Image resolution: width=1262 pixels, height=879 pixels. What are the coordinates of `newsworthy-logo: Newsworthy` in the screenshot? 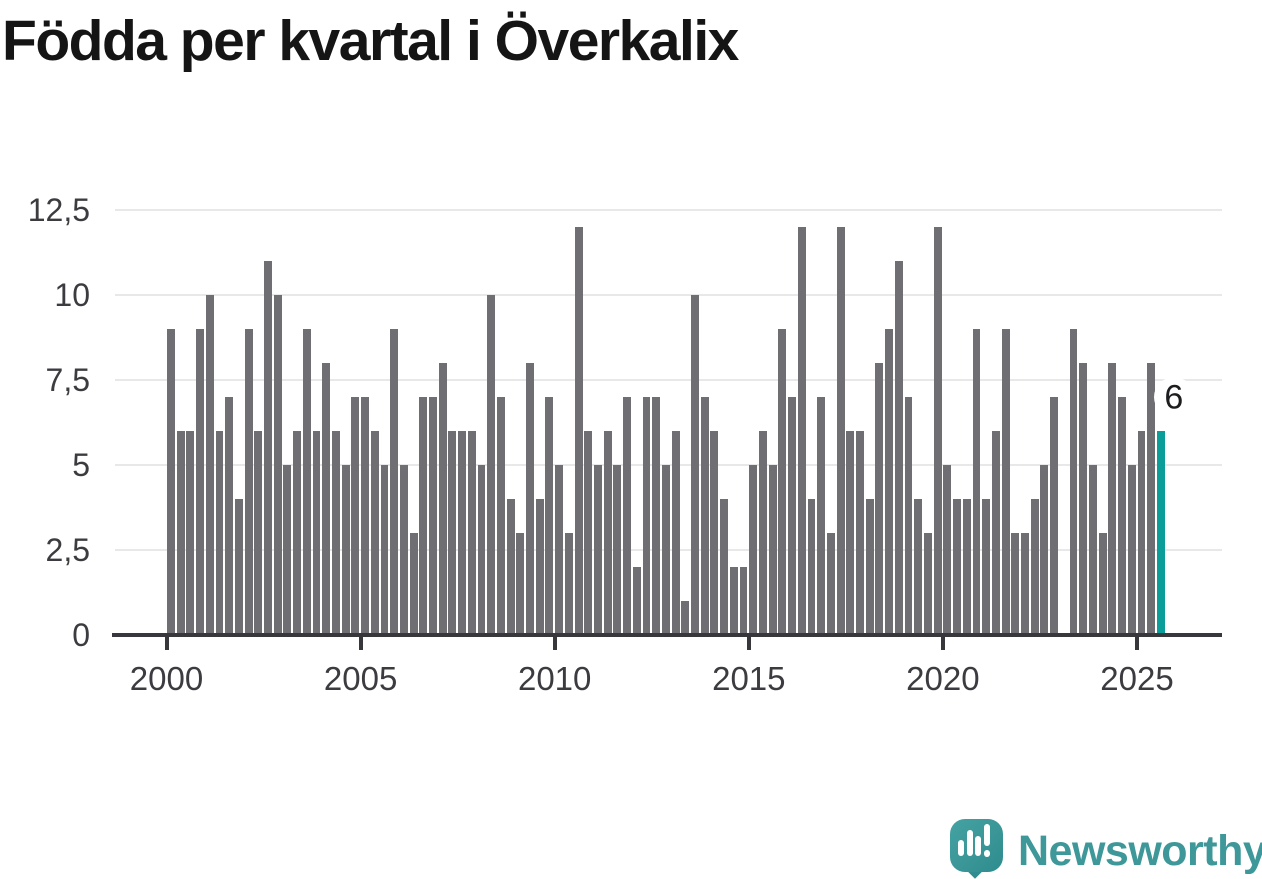 It's located at (1106, 847).